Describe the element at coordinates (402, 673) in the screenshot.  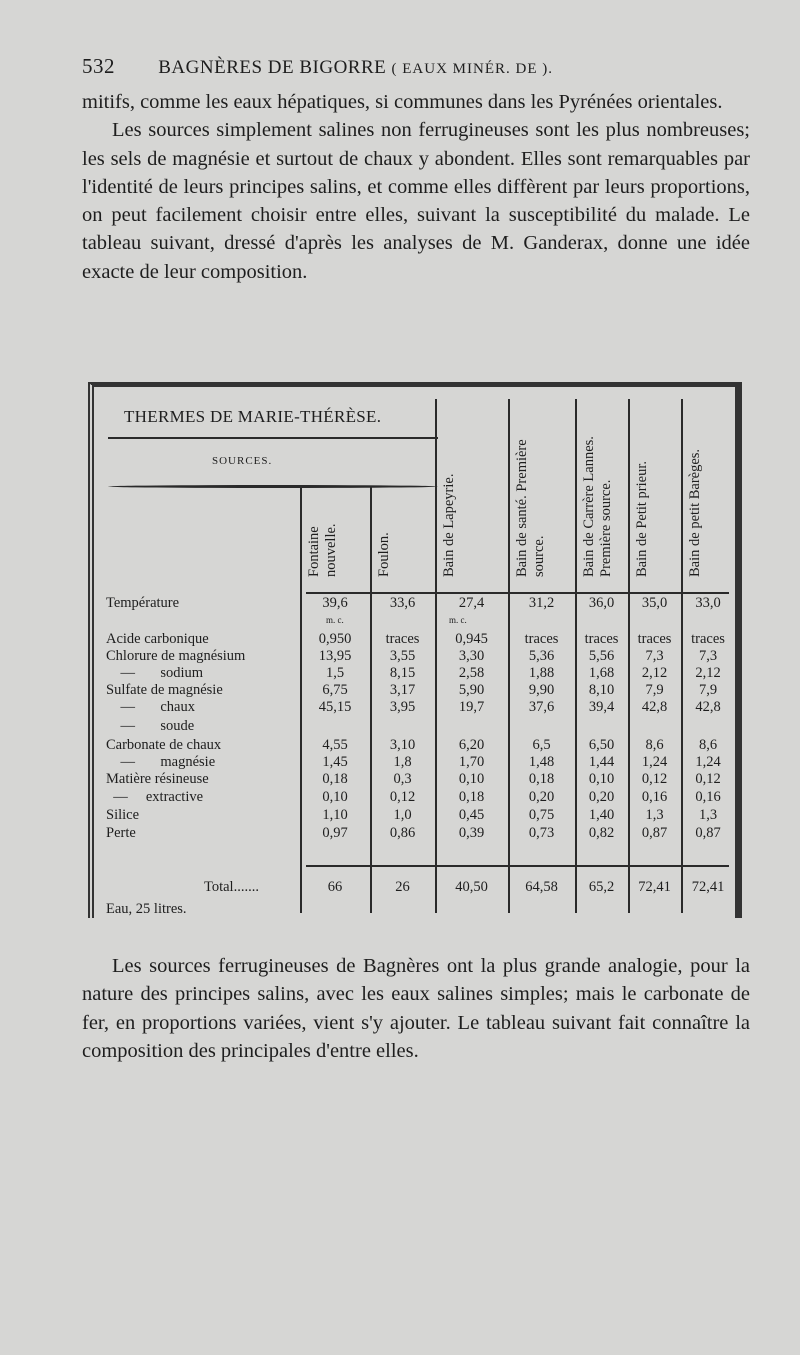
I see `cell-value: 8,15` at that location.